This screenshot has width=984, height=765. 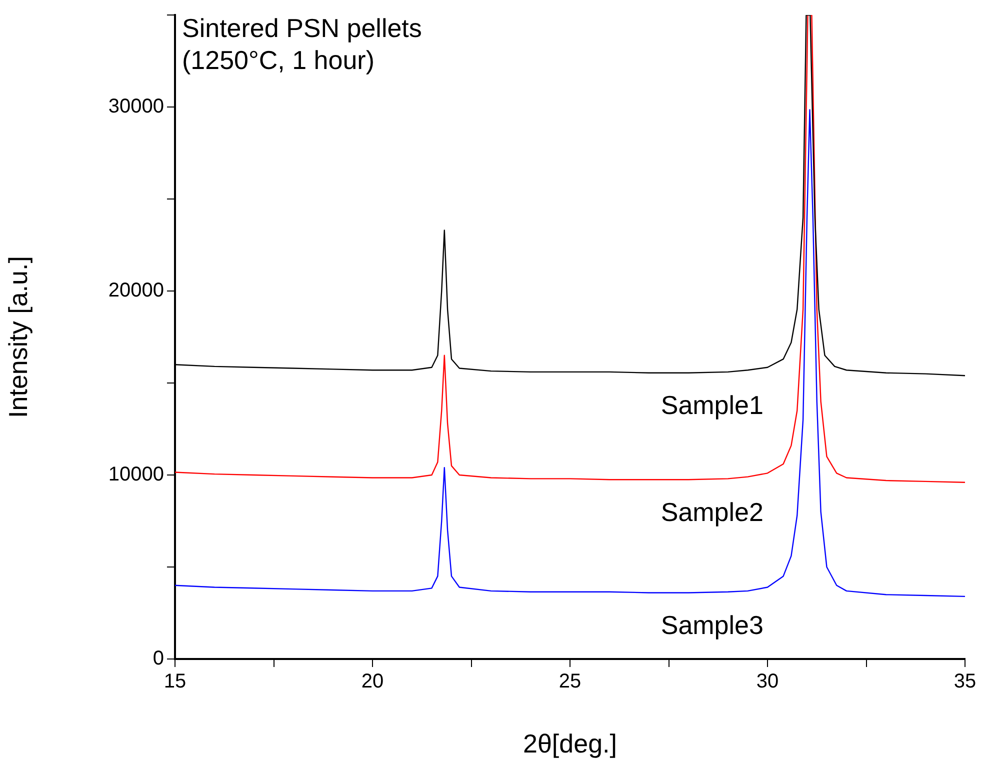 What do you see at coordinates (158, 659) in the screenshot?
I see `y-tick-label: 0` at bounding box center [158, 659].